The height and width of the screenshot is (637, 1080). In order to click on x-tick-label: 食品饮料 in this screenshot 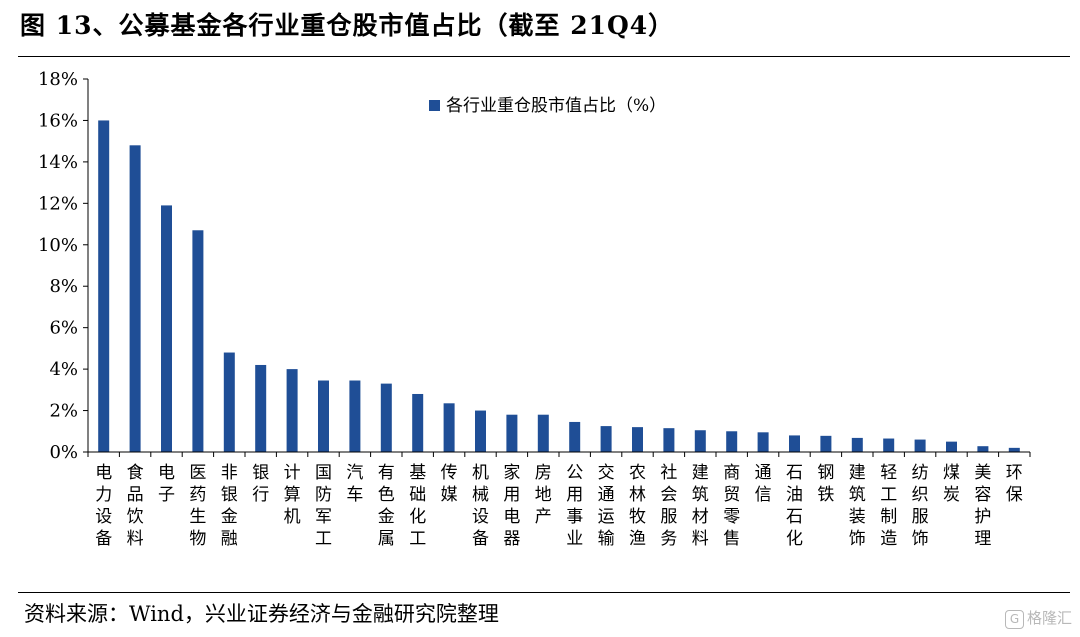, I will do `click(135, 506)`.